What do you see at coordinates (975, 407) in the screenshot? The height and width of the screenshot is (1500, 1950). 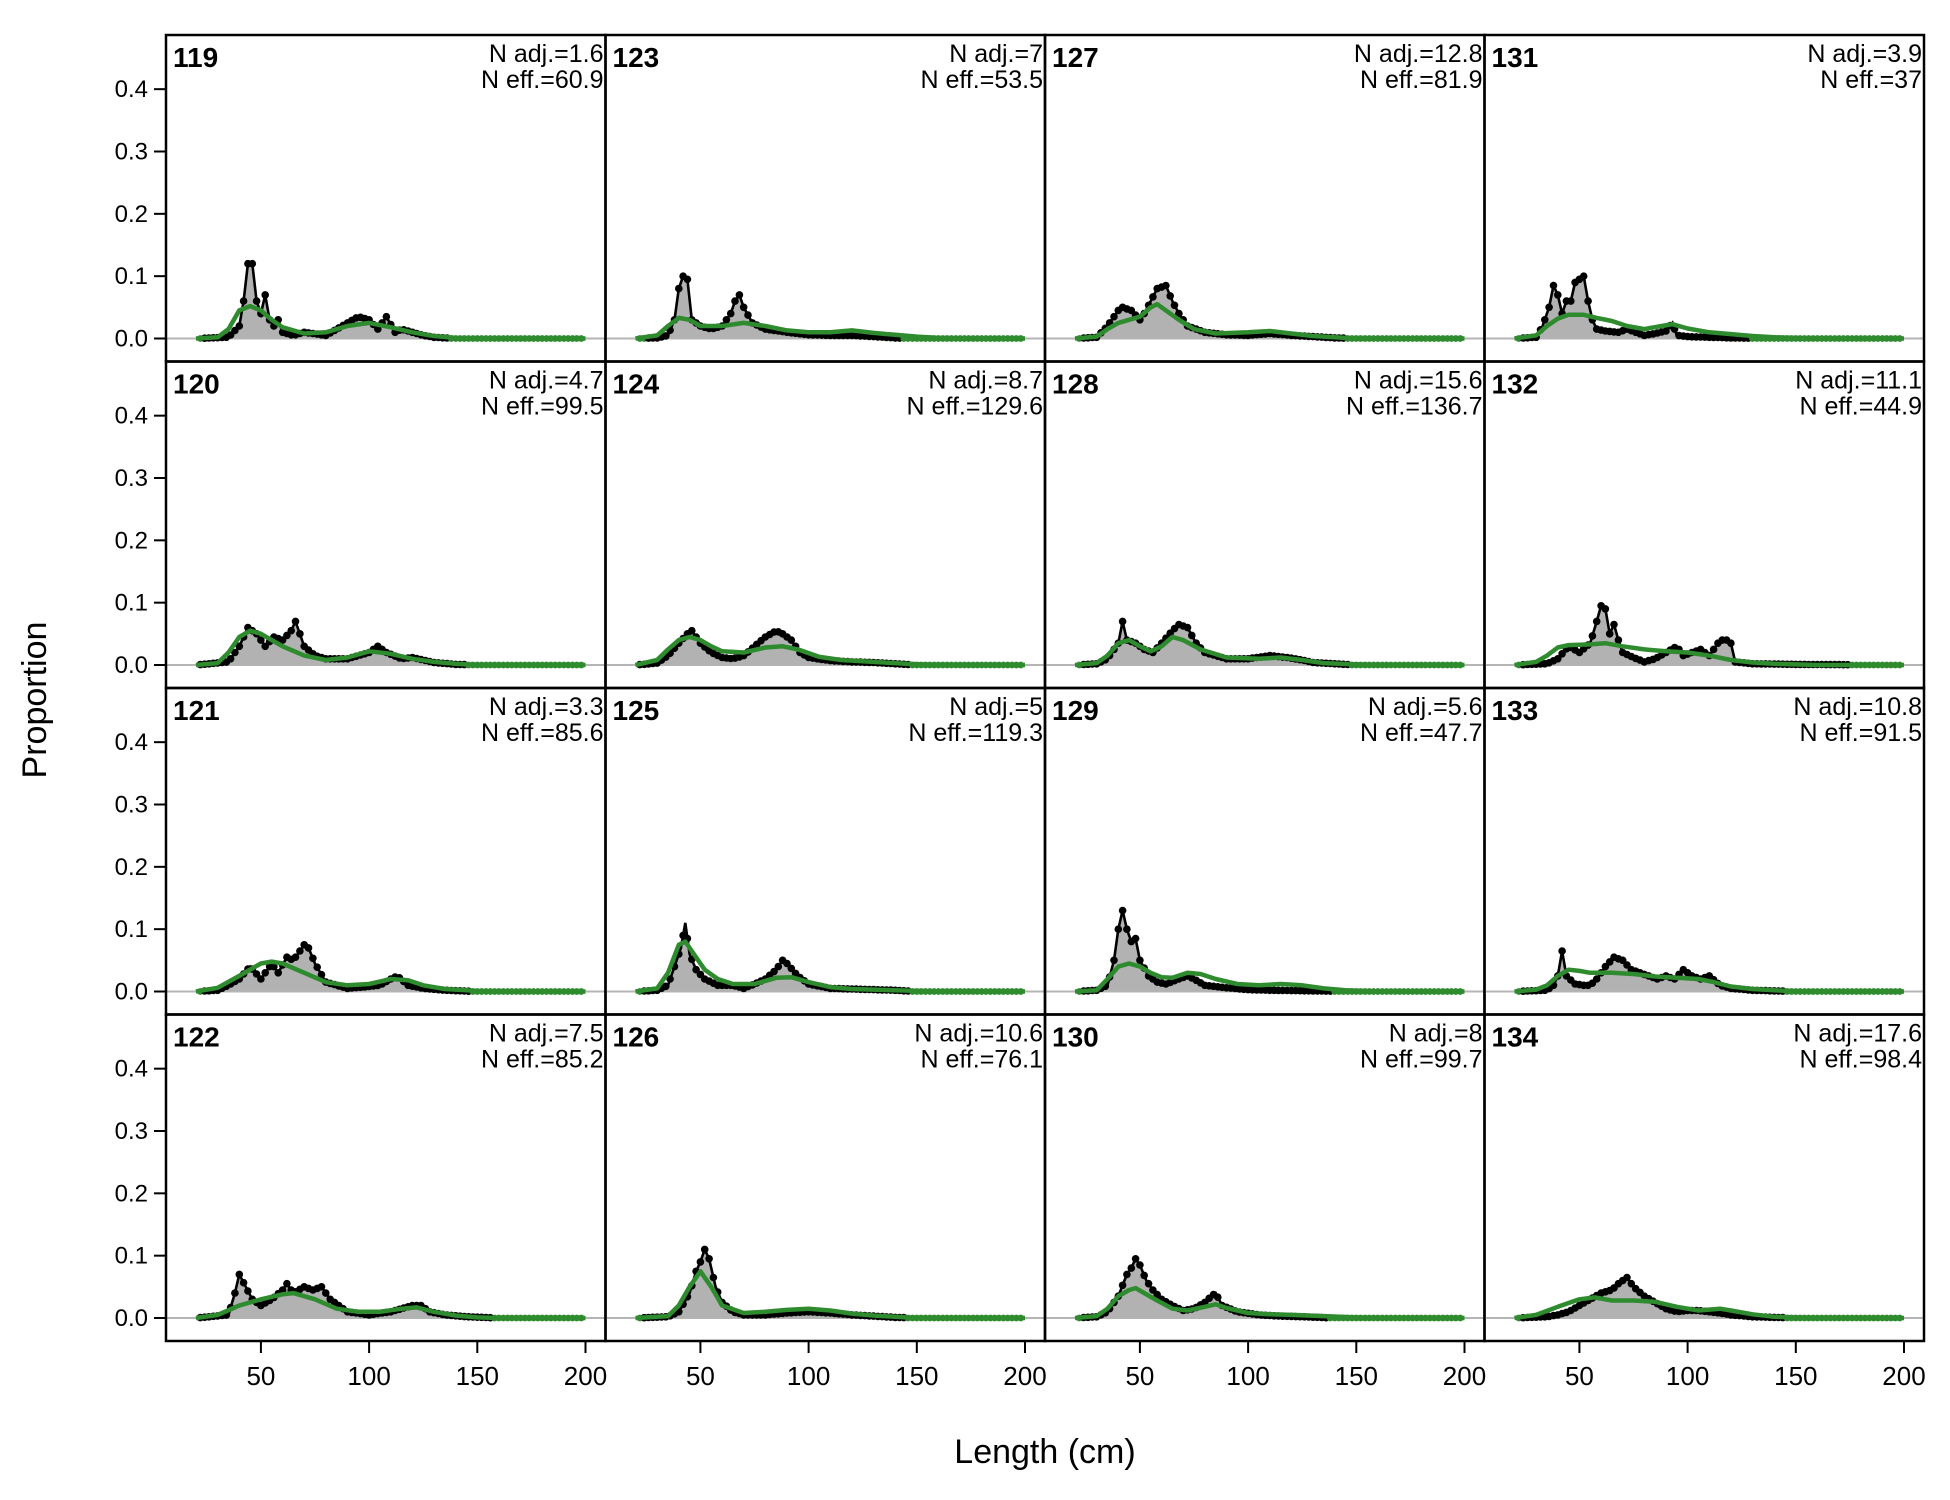 I see `n-eff-label: N eff.=129.6` at bounding box center [975, 407].